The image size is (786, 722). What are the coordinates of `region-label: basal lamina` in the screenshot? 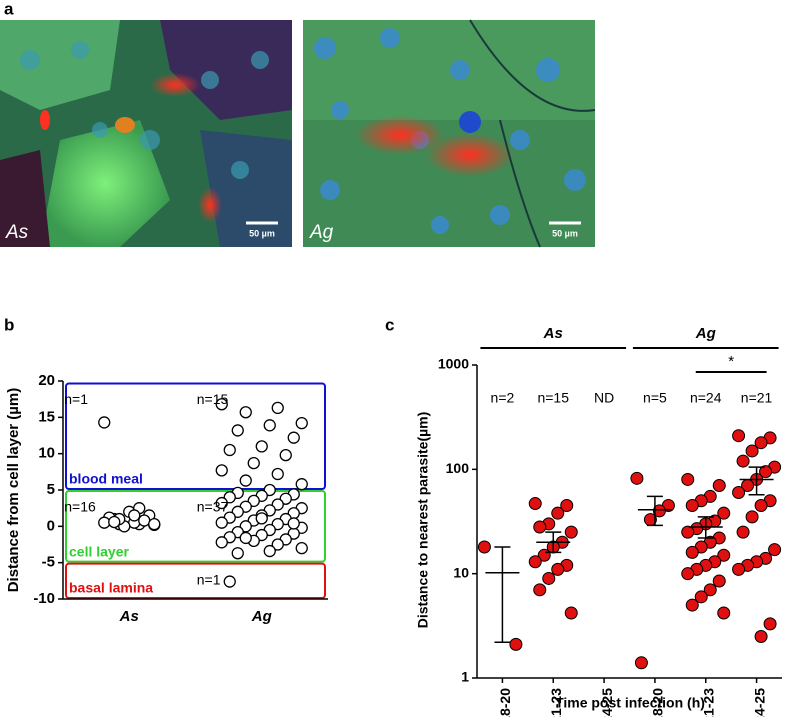 It's located at (111, 588).